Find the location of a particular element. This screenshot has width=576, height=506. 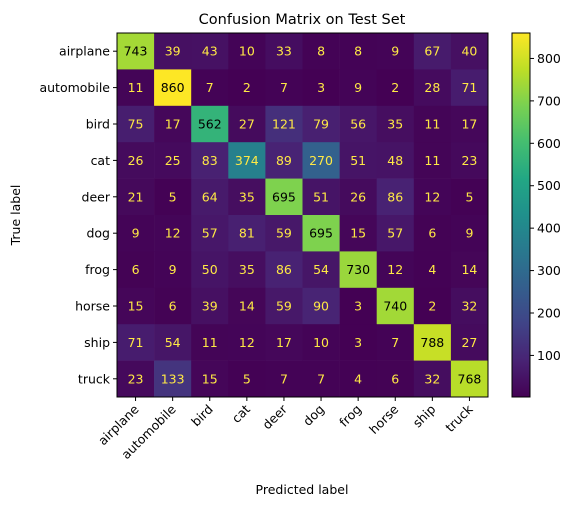

cell-value: 56 is located at coordinates (358, 124).